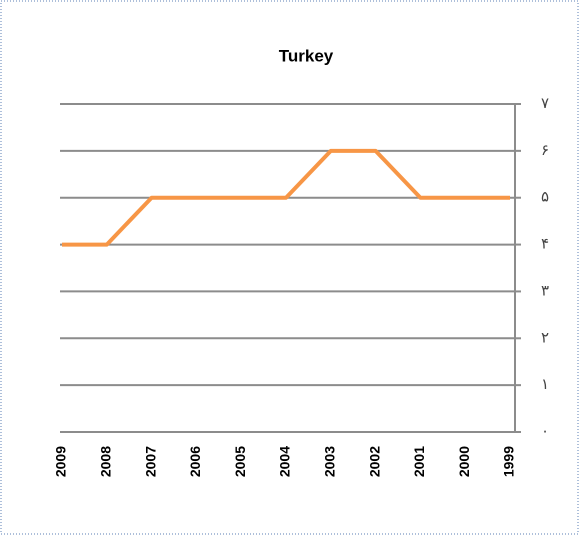 The image size is (580, 536). I want to click on chart-title: Turkey, so click(306, 55).